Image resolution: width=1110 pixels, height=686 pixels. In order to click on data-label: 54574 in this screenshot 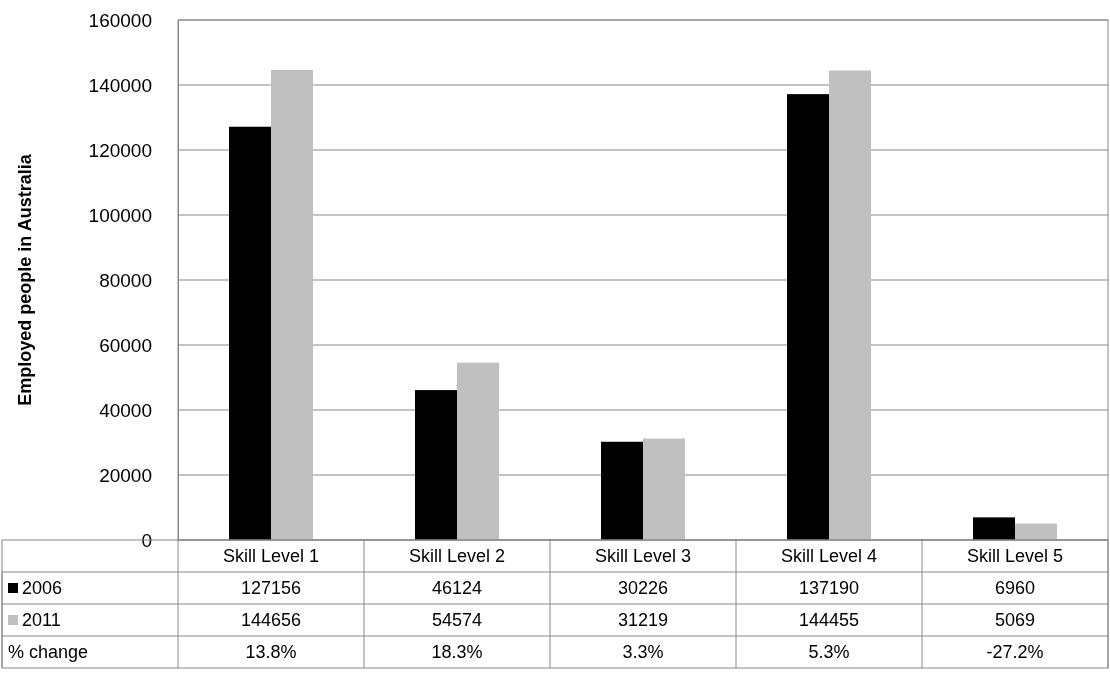, I will do `click(457, 620)`.